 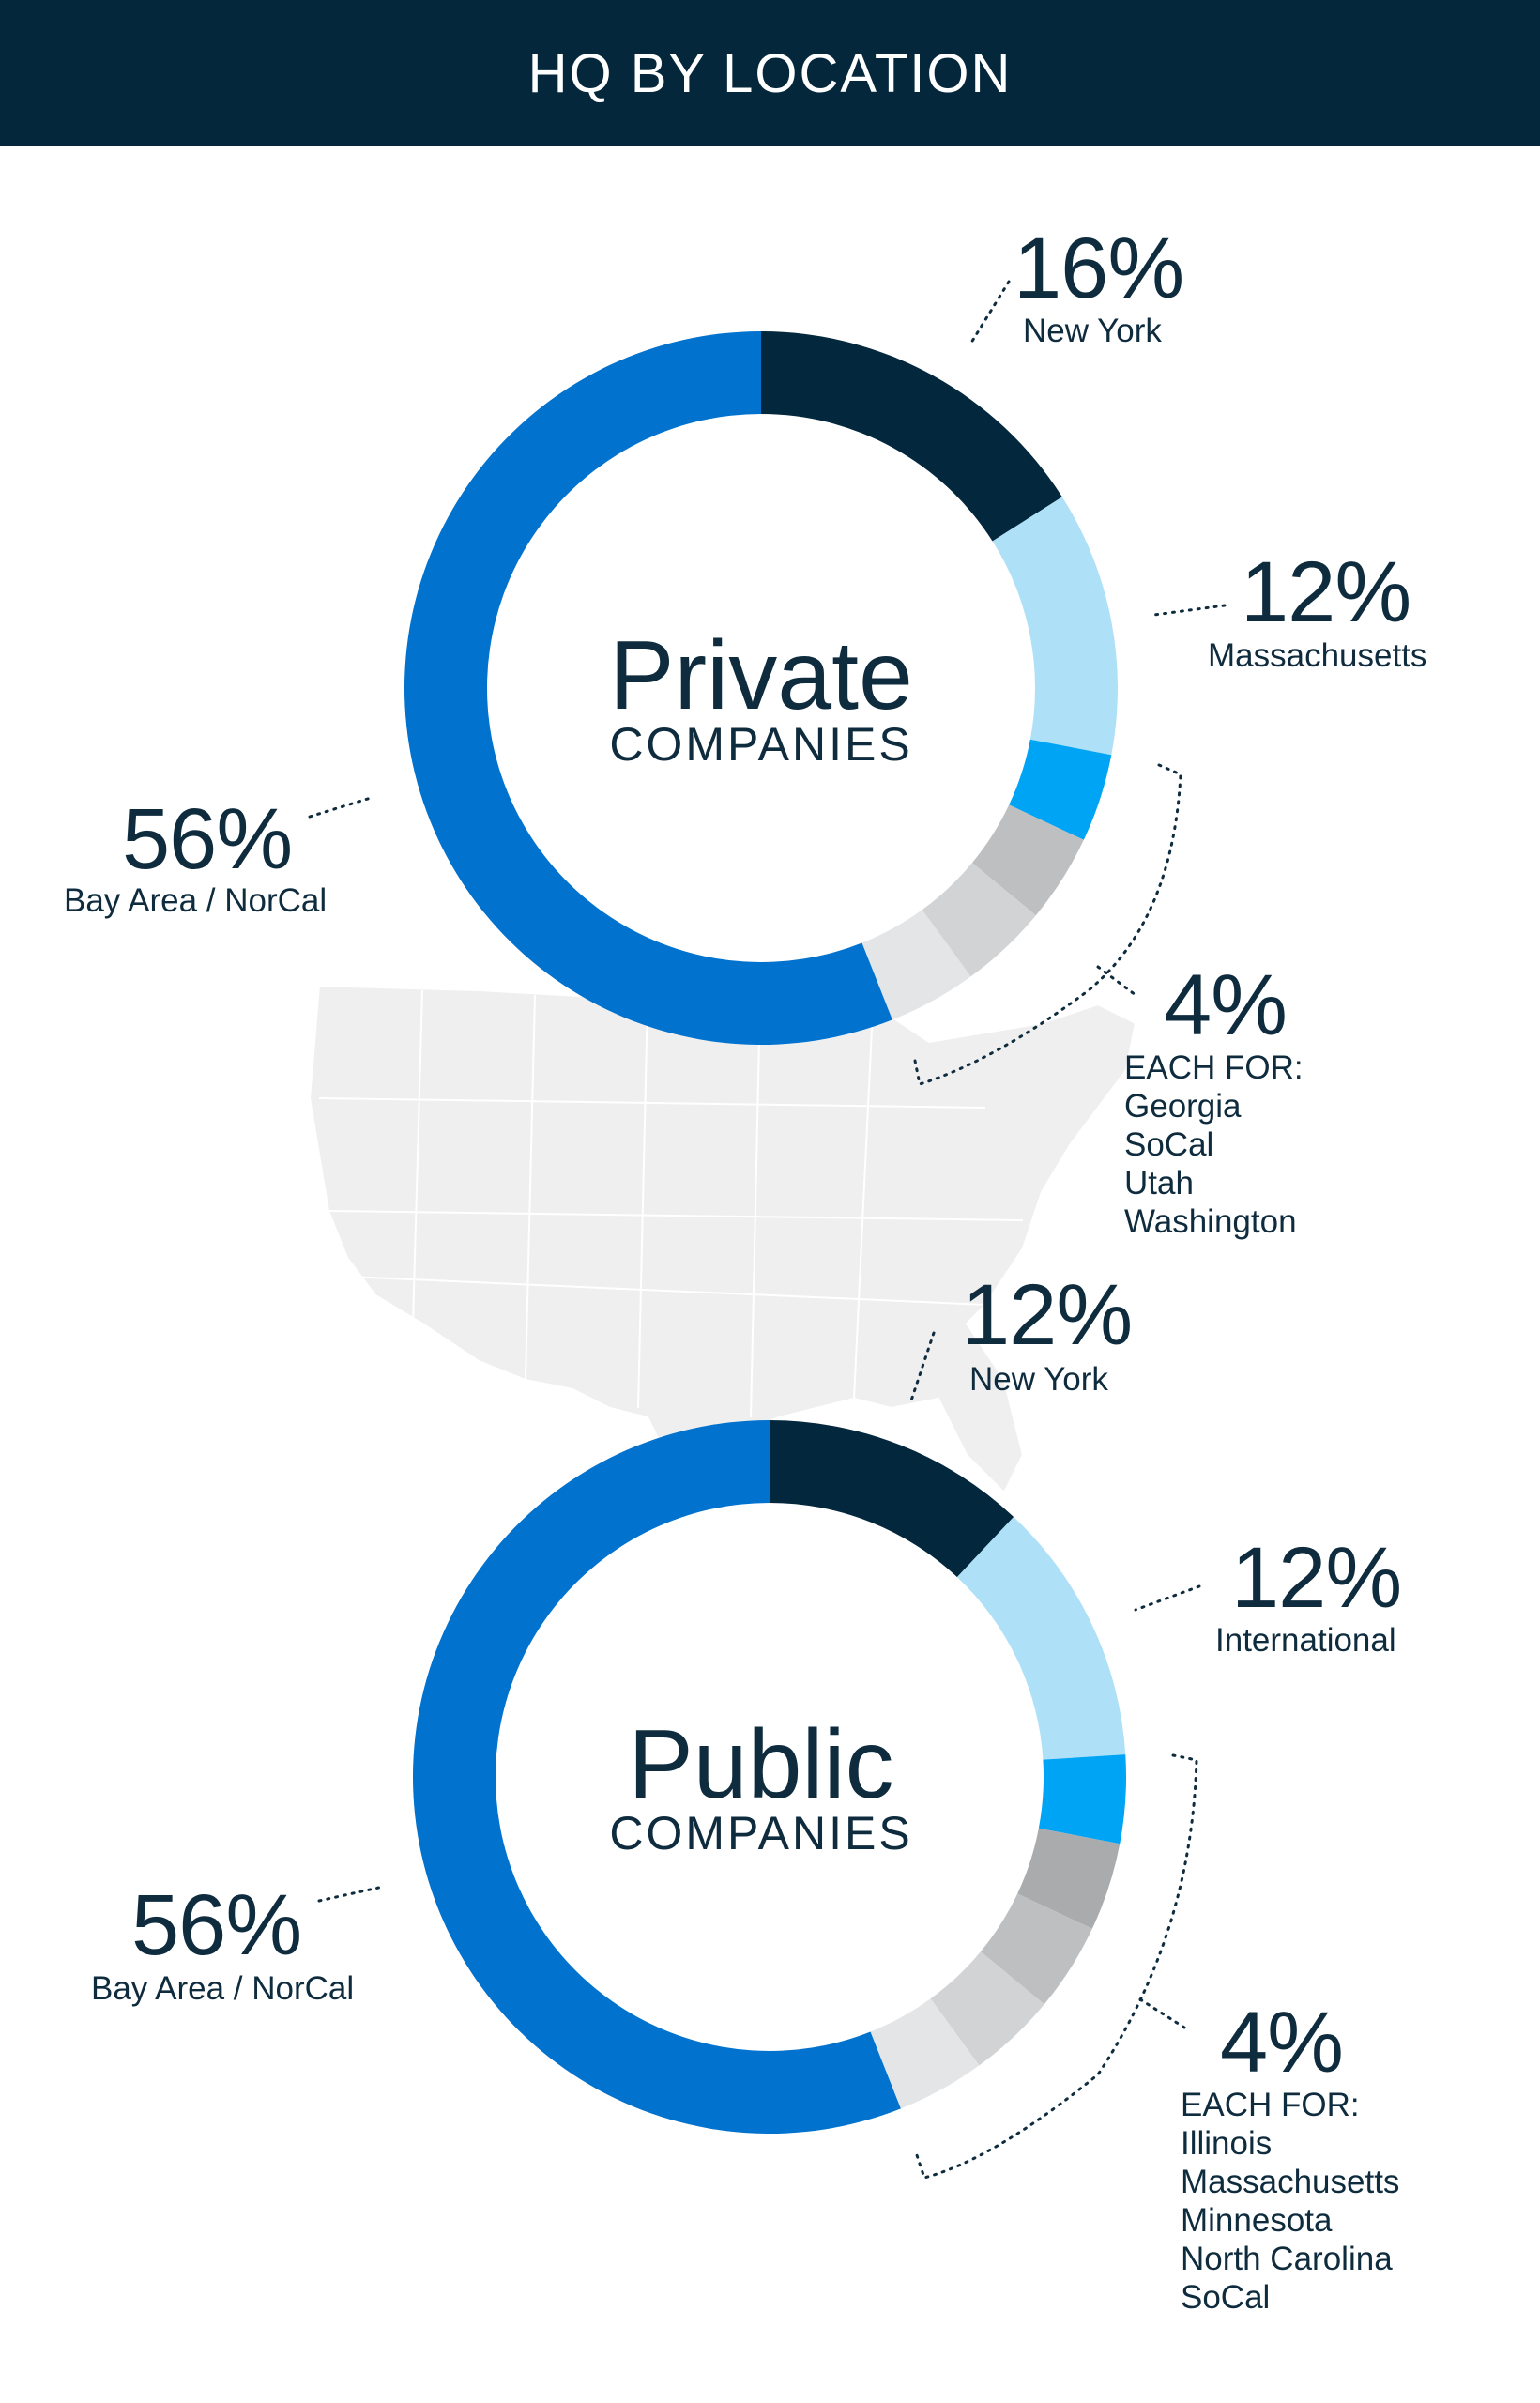 What do you see at coordinates (196, 901) in the screenshot?
I see `private-left-label: Bay Area / NorCal` at bounding box center [196, 901].